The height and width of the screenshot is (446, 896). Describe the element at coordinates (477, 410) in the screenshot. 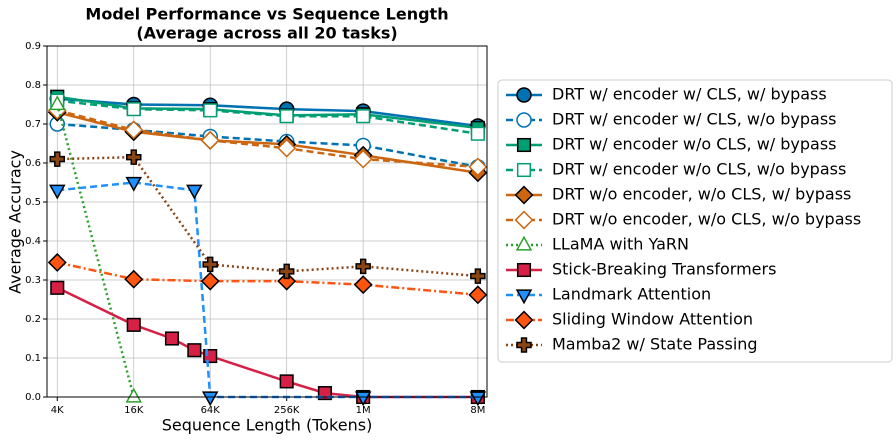

I see `x-tick-label: 8M` at that location.